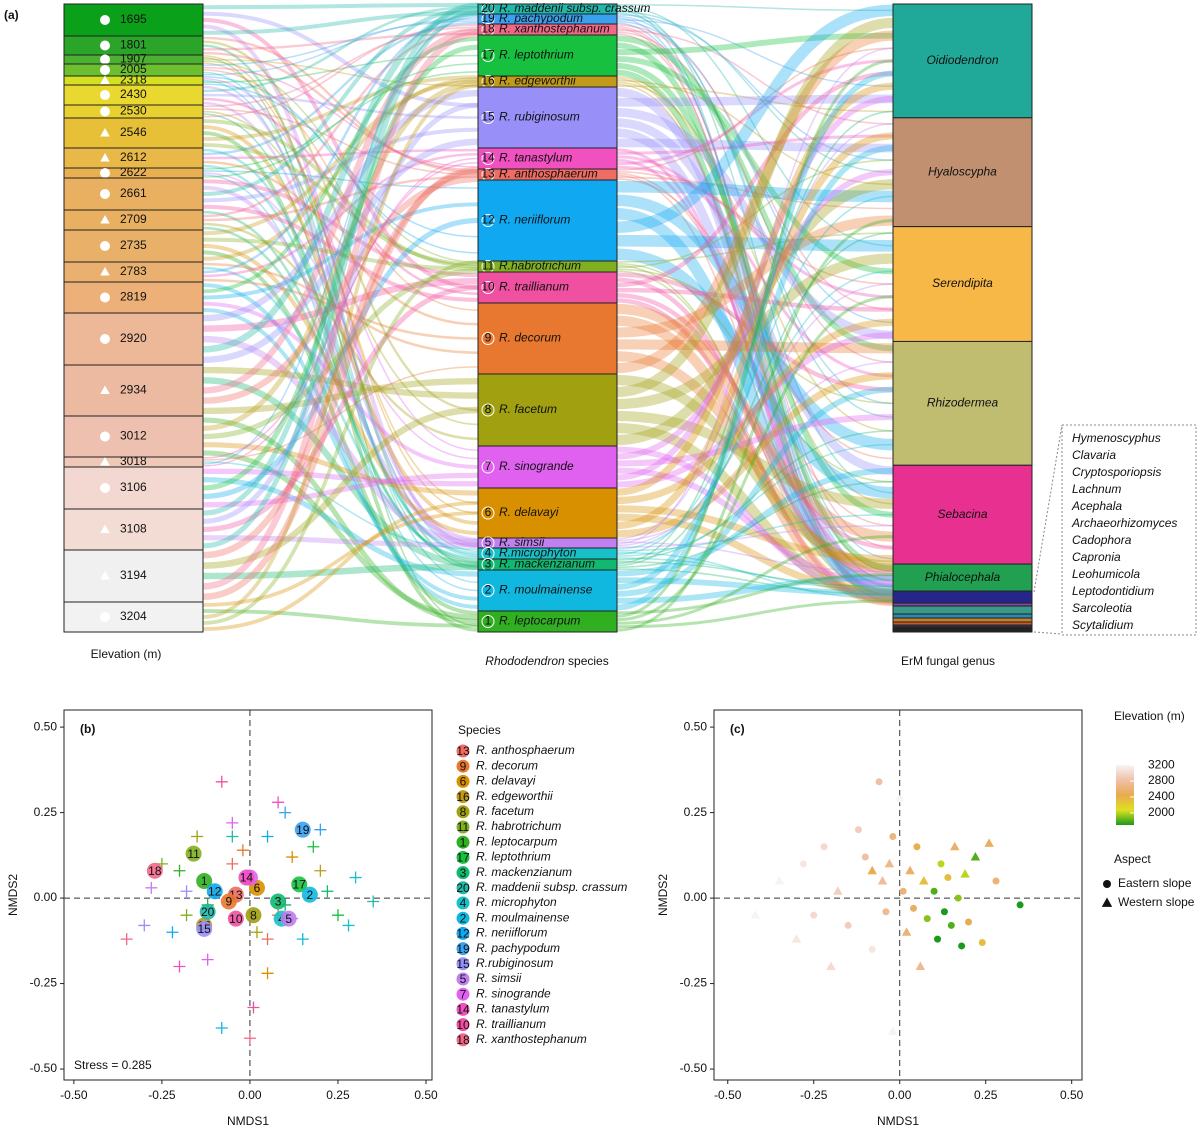  I want to click on centroid-number: 11, so click(193, 854).